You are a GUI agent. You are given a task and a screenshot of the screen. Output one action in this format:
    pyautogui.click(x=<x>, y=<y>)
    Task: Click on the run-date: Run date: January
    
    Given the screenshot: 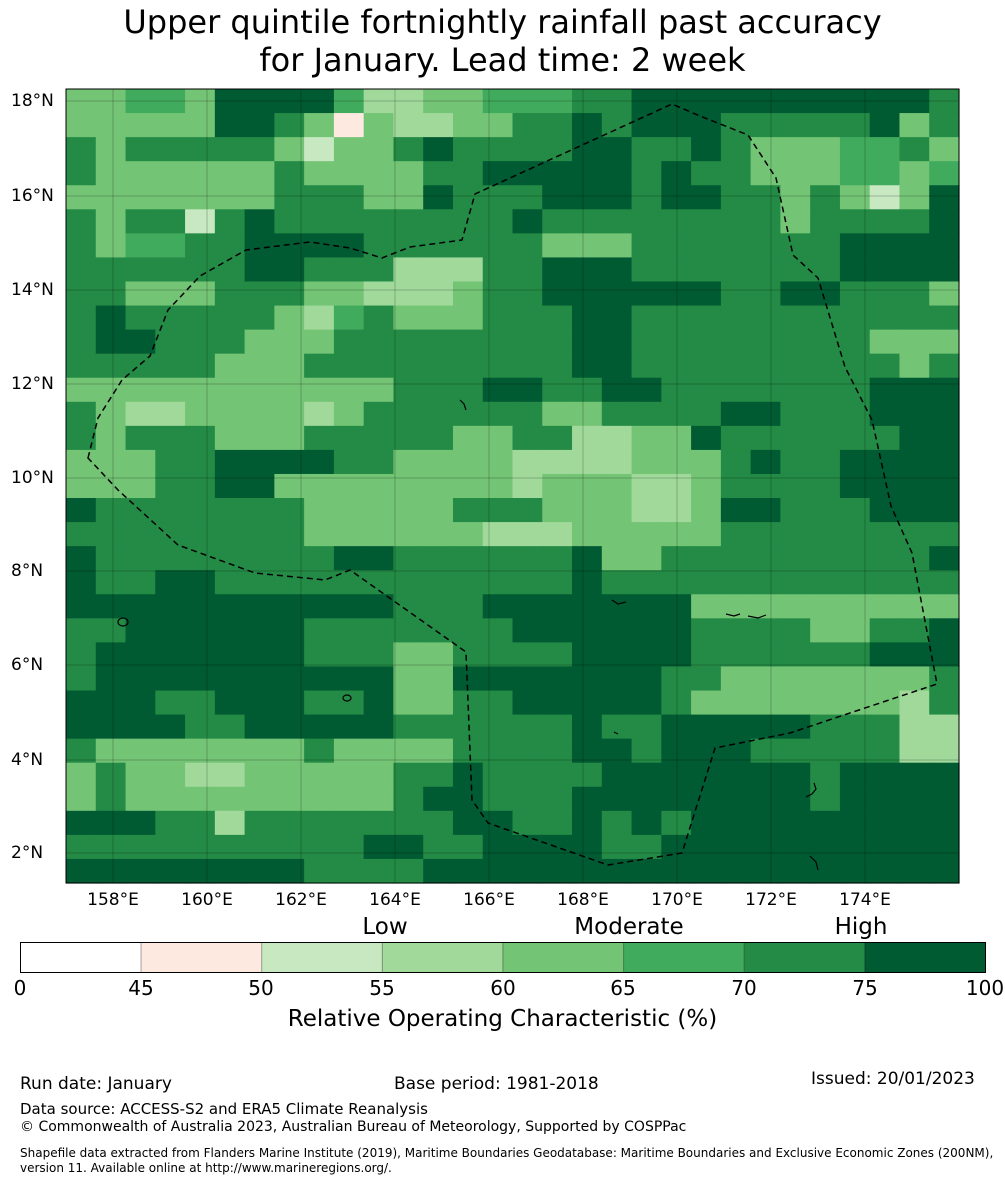 What is the action you would take?
    pyautogui.click(x=96, y=1084)
    